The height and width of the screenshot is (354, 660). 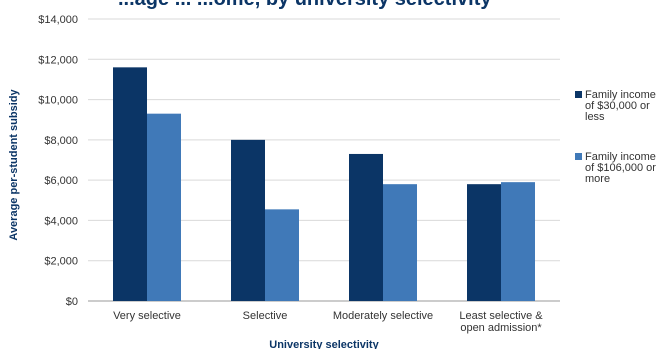 I want to click on x-tick-label: Very selective, so click(x=147, y=316).